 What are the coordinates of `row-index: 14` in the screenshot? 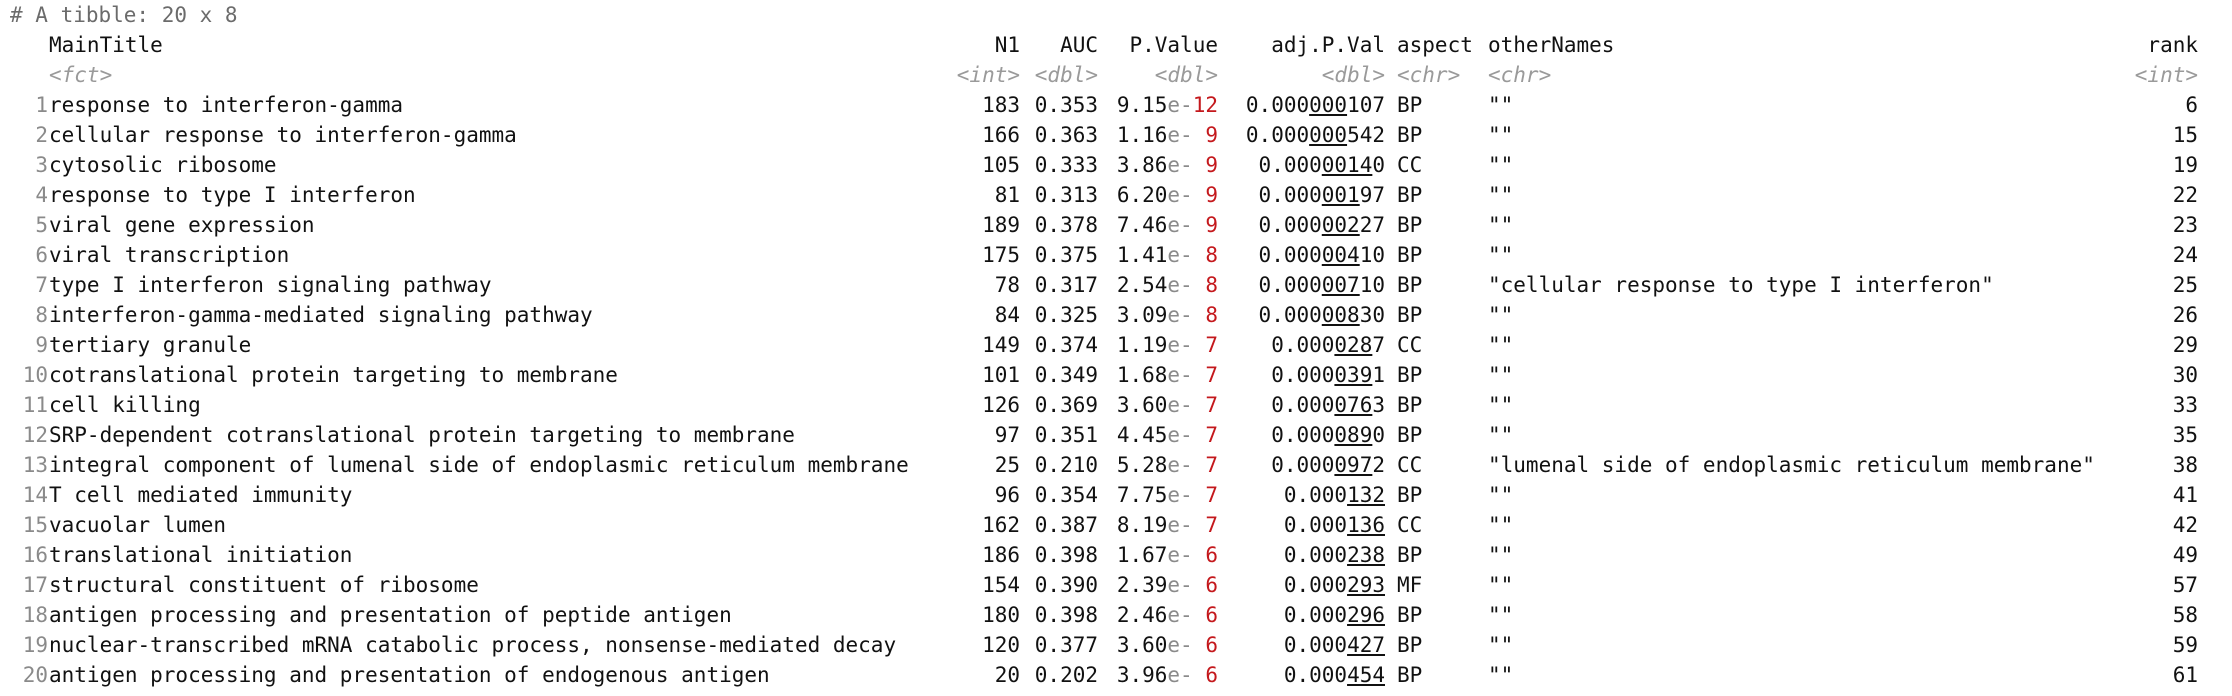 It's located at (35, 495).